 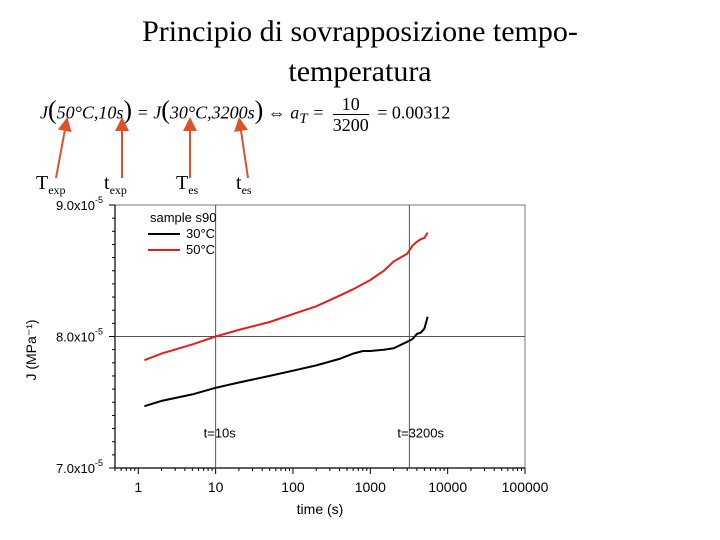 What do you see at coordinates (107, 183) in the screenshot?
I see `label-t-exp-main: t` at bounding box center [107, 183].